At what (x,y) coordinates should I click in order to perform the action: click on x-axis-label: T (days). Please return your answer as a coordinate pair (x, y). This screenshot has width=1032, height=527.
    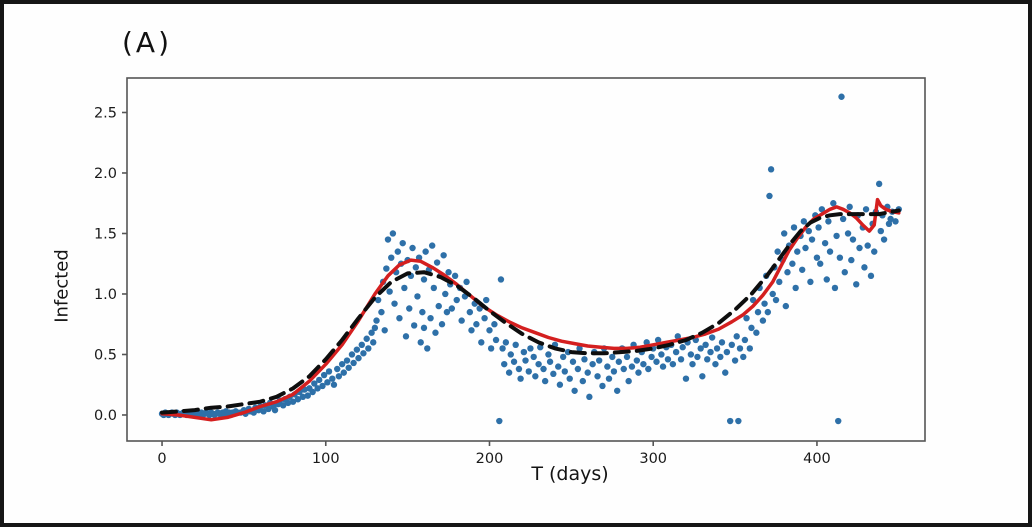
    Looking at the image, I should click on (570, 474).